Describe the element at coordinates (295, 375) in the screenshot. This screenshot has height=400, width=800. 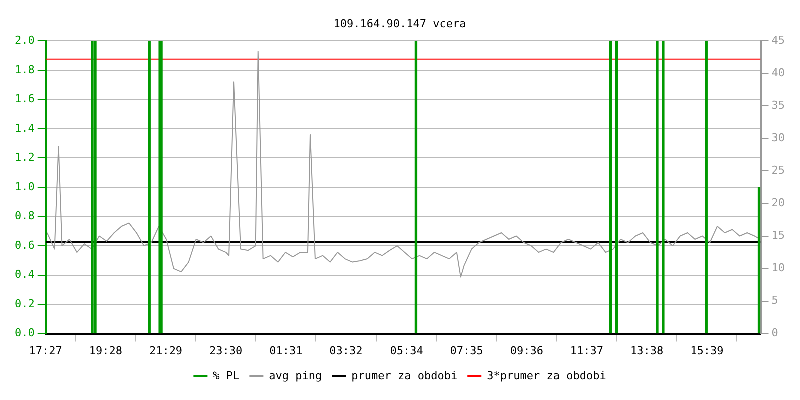
I see `legend-label: avg ping` at that location.